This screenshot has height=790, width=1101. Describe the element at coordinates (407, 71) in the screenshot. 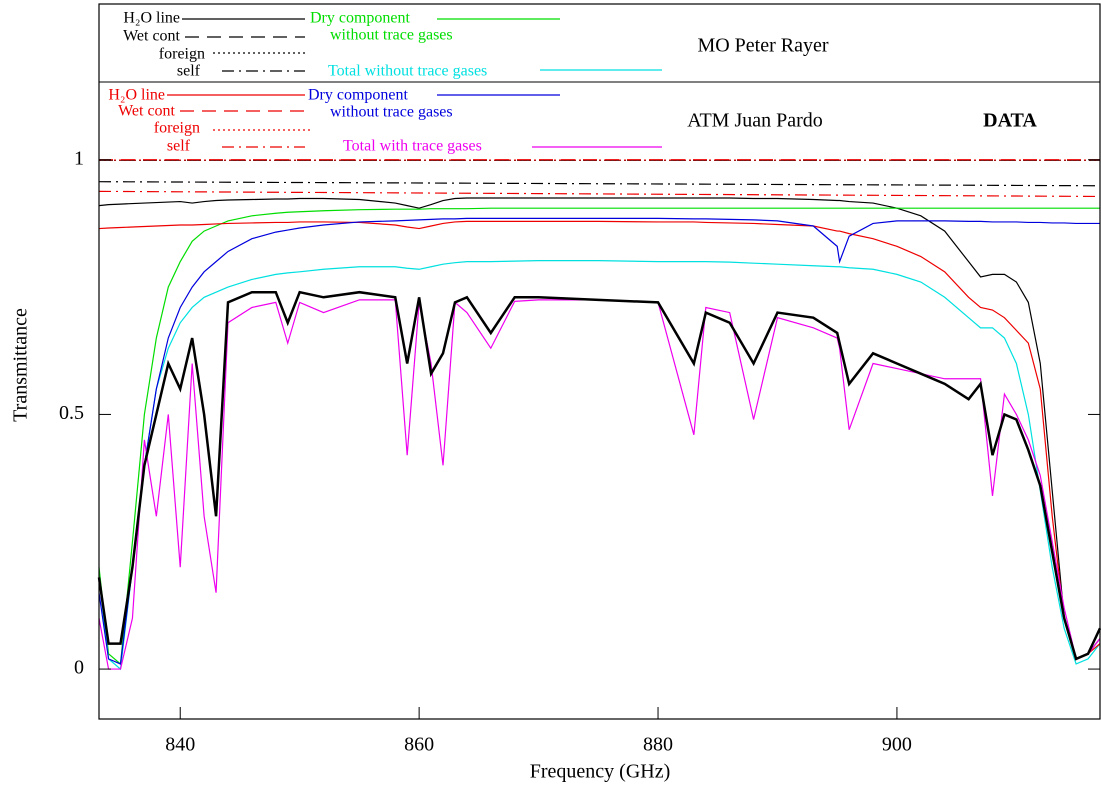

I see `legend-label: Total without trace gases` at that location.